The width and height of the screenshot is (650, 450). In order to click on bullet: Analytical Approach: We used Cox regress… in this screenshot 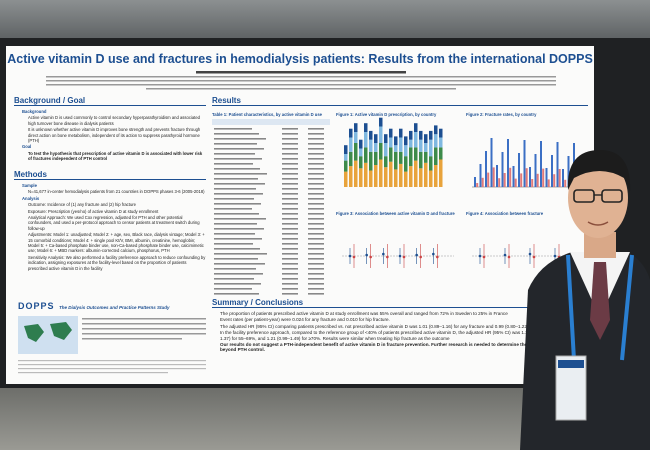, I will do `click(114, 223)`.